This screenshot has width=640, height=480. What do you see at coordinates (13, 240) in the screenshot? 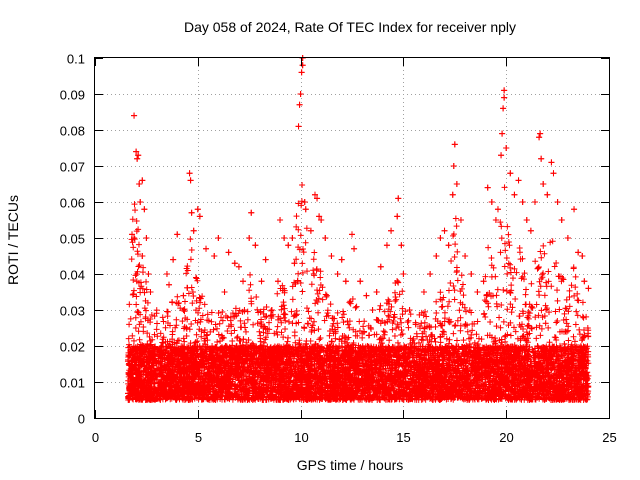
I see `y-axis-label: ROTI / TECUs` at bounding box center [13, 240].